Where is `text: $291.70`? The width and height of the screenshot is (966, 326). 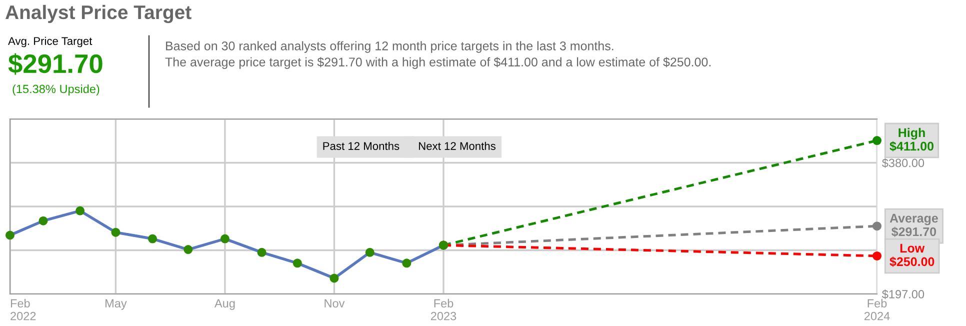
text: $291.70 is located at coordinates (55, 64).